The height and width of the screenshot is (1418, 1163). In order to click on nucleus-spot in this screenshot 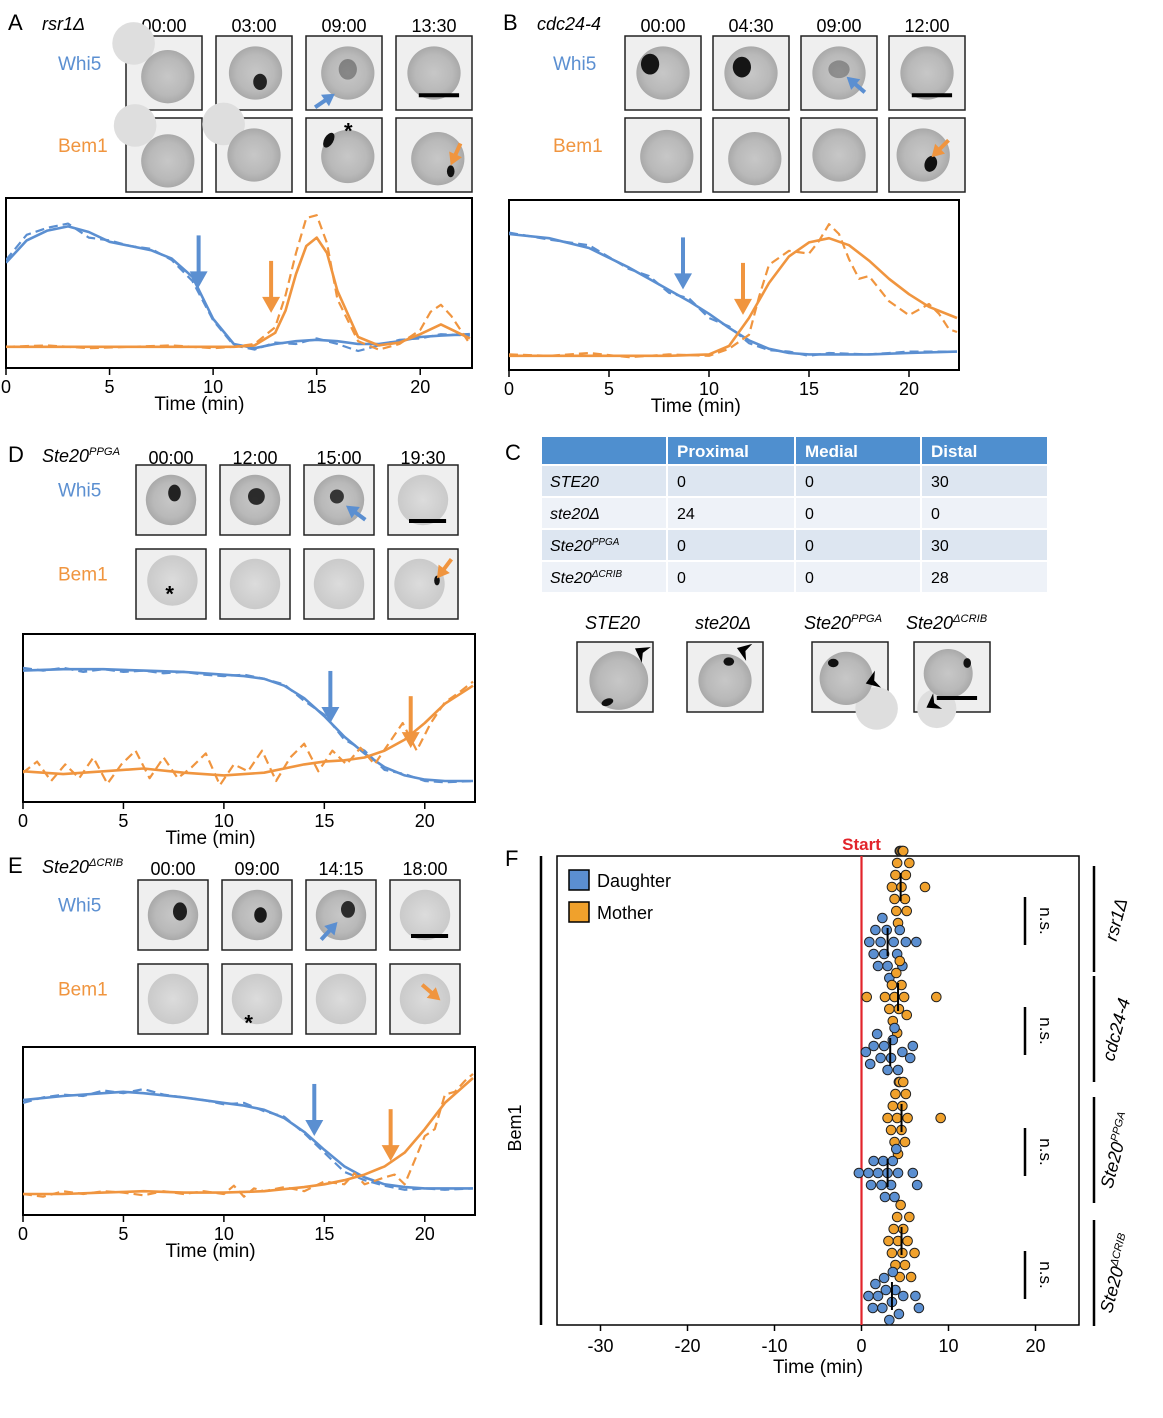, I will do `click(839, 69)`.